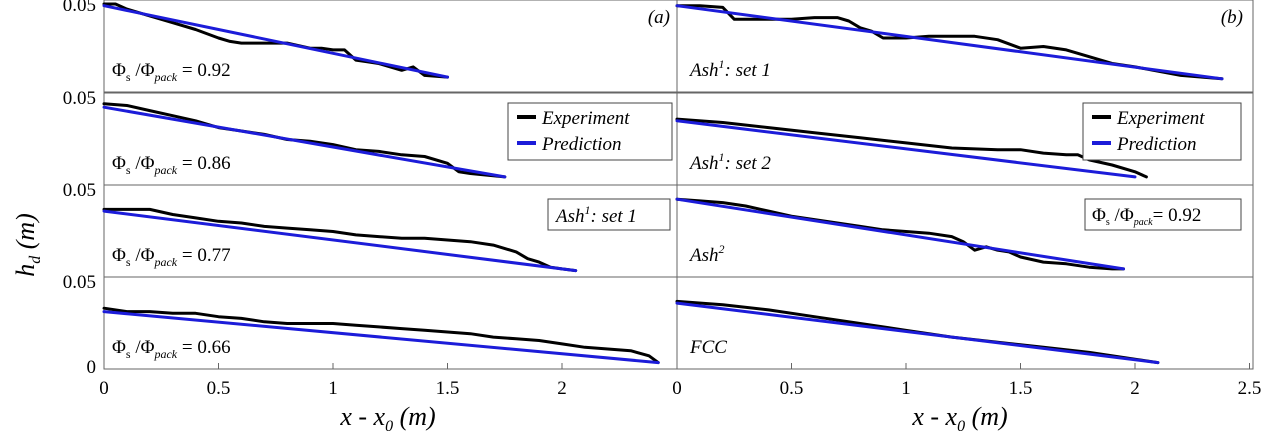  I want to click on box-phi-slash: /Φ, so click(1122, 215).